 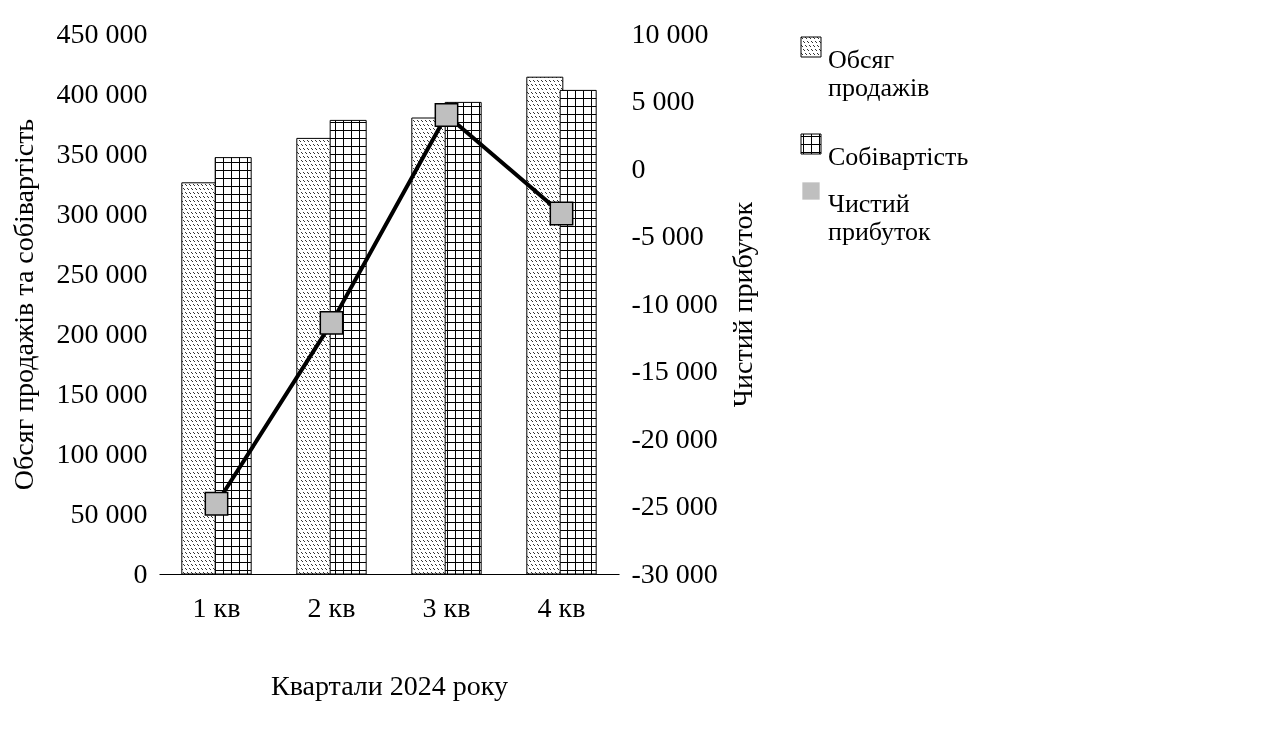 I want to click on y2-tick-label: -15 000, so click(x=674, y=370).